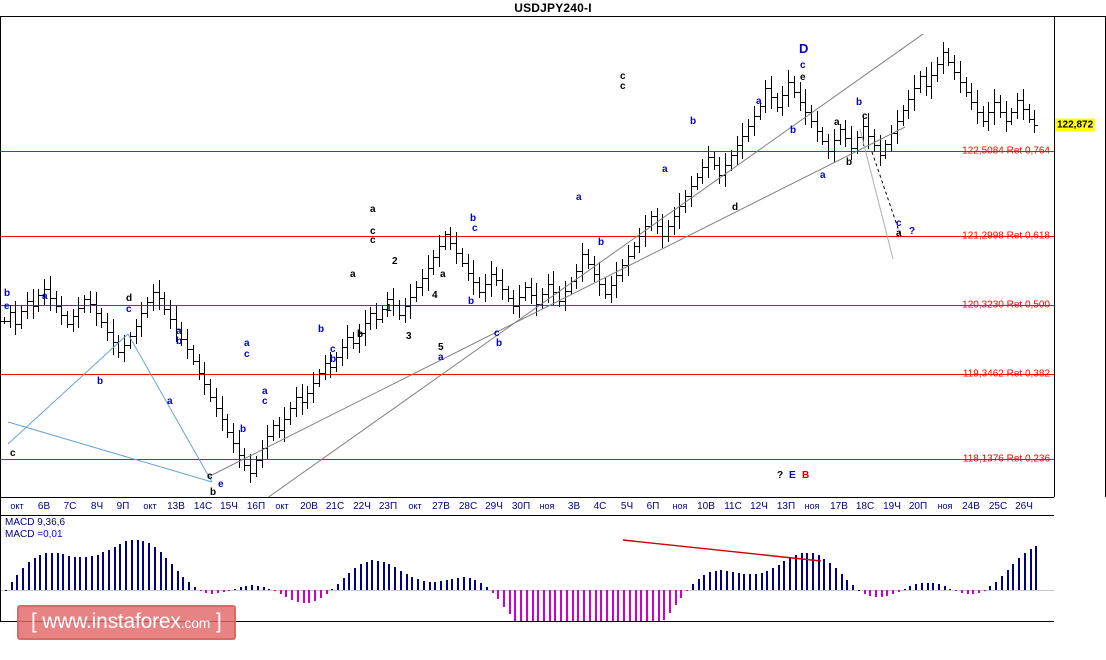 The image size is (1106, 660). What do you see at coordinates (195, 623) in the screenshot?
I see `watermark-suffix: .com` at bounding box center [195, 623].